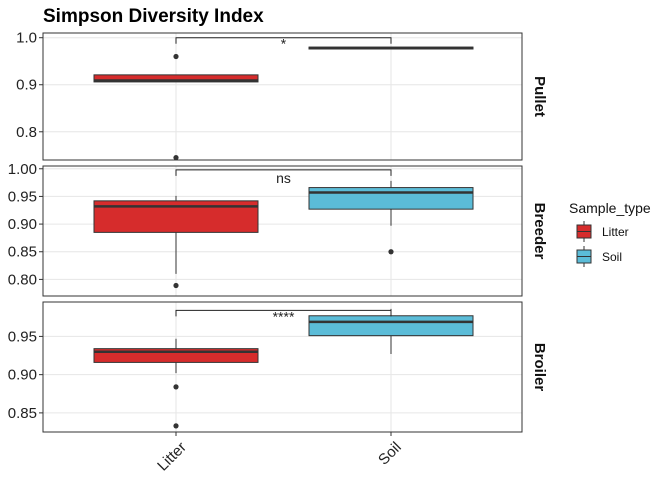  I want to click on x-tick-label: Soil, so click(390, 454).